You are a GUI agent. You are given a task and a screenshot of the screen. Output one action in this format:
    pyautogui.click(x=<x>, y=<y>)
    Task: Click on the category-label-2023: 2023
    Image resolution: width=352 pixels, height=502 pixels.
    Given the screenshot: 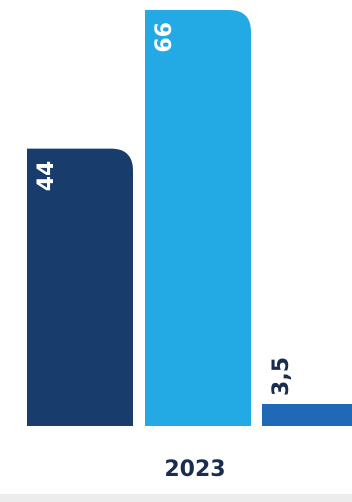 What is the action you would take?
    pyautogui.click(x=194, y=469)
    